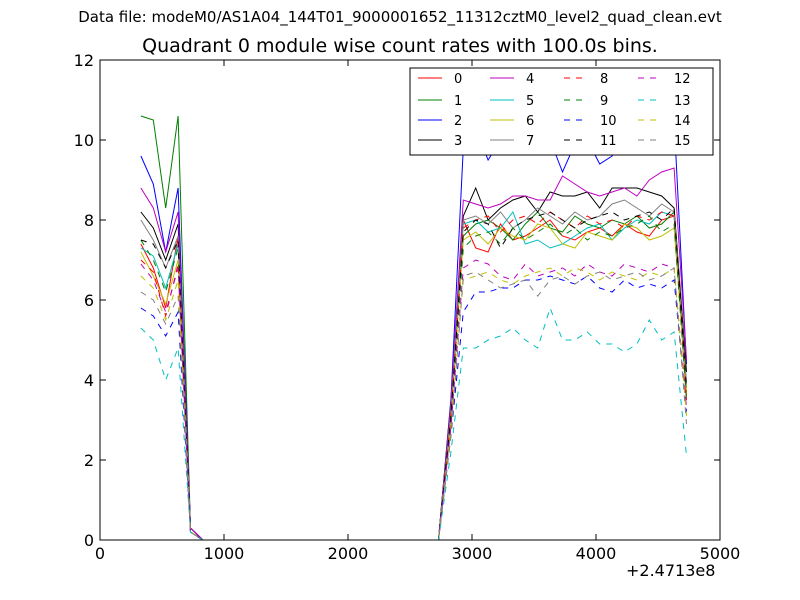 The width and height of the screenshot is (800, 600). Describe the element at coordinates (458, 101) in the screenshot. I see `legend-label: 1` at that location.